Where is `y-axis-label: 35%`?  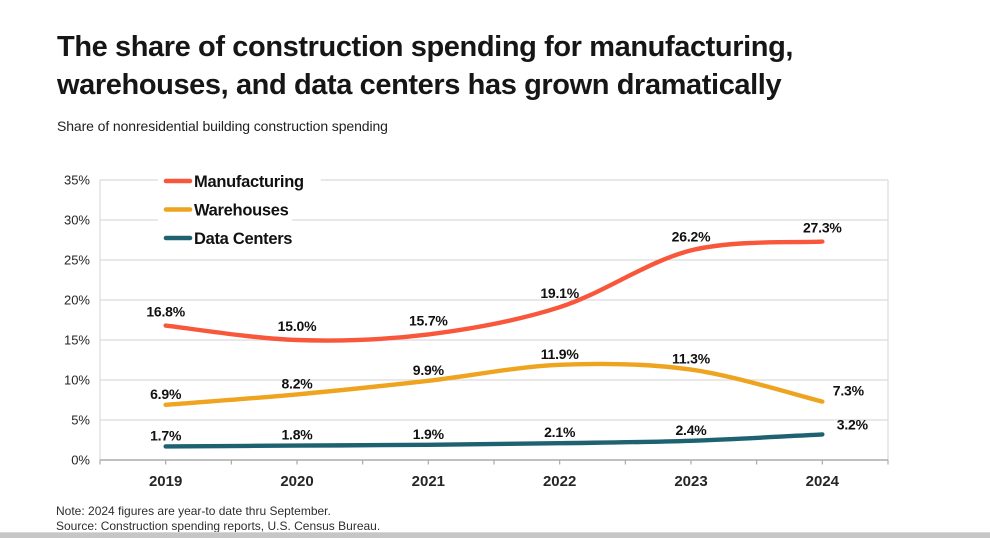 y-axis-label: 35% is located at coordinates (77, 180).